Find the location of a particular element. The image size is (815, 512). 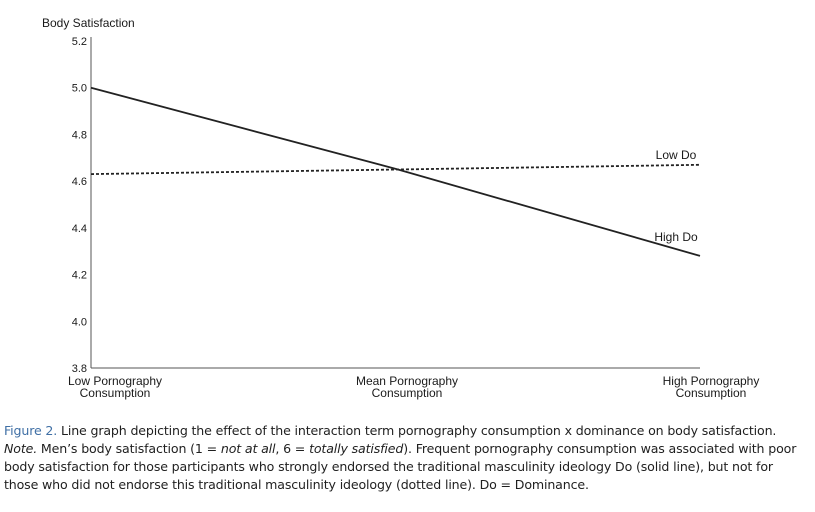

y-tick-label: 5.2 is located at coordinates (79, 42).